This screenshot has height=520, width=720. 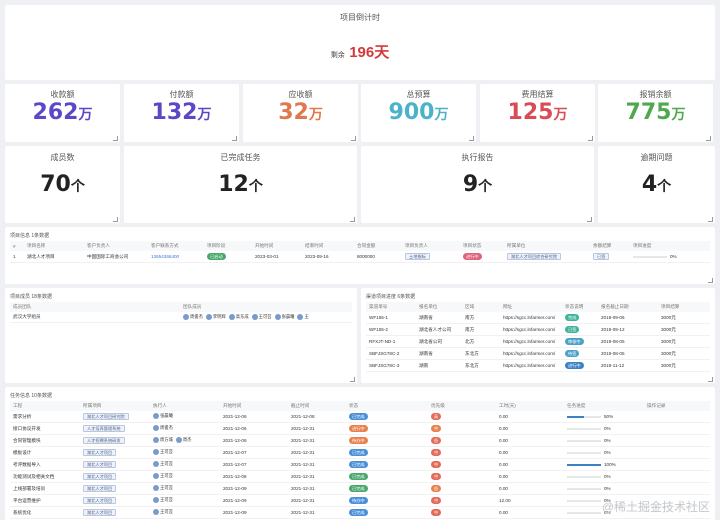 I want to click on assignee-chip: 周方城, so click(x=163, y=440).